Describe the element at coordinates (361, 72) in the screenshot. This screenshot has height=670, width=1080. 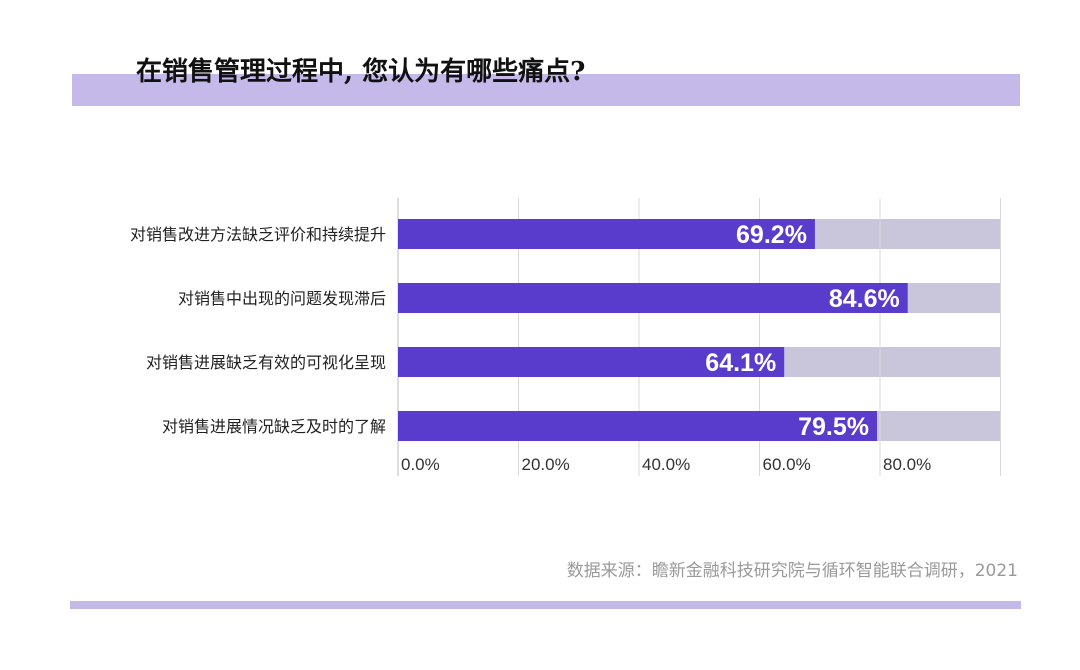
I see `chart-title: 在销售管理过程中, 您认为有哪些痛点?` at that location.